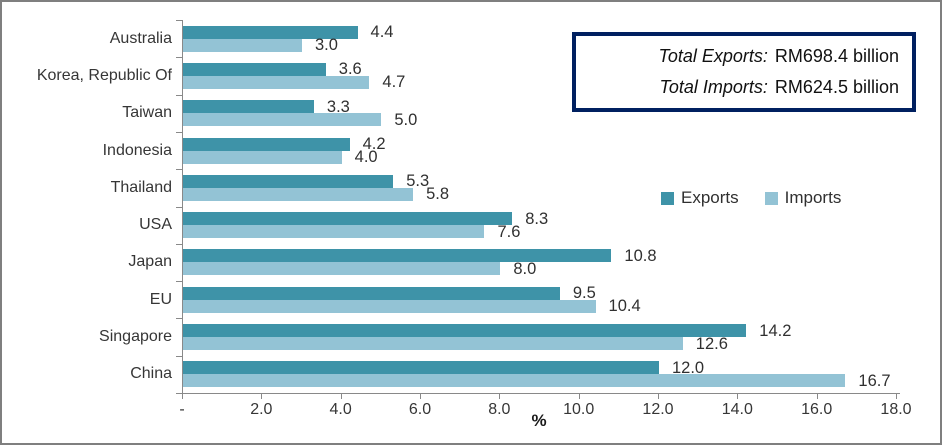 Image resolution: width=942 pixels, height=445 pixels. I want to click on x-tick-label-2: 4.0, so click(340, 409).